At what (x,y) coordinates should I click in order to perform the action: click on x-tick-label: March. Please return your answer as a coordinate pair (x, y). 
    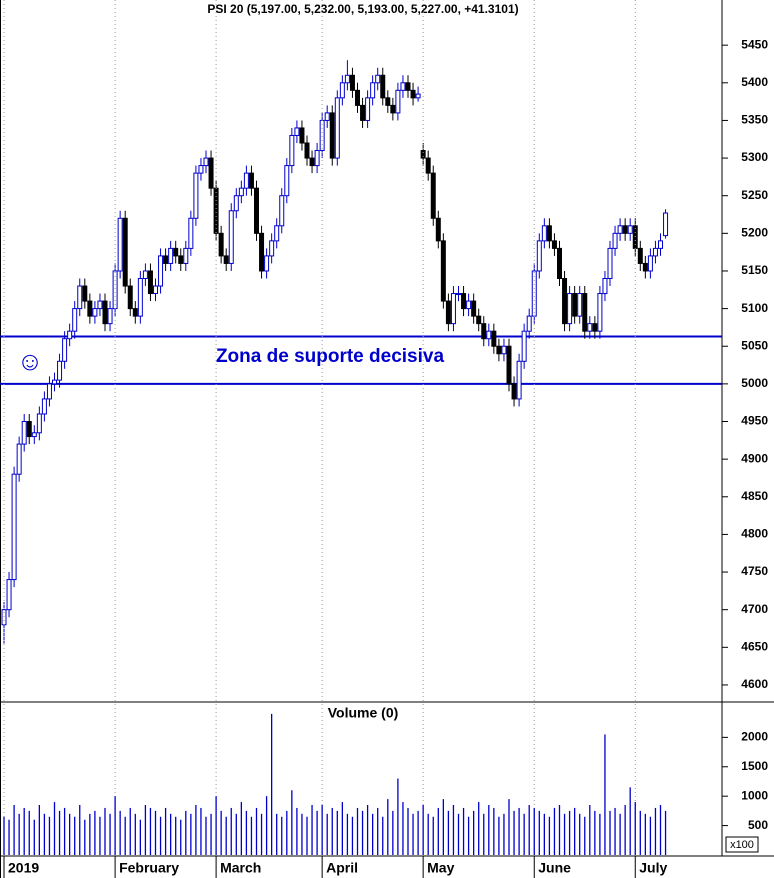
    Looking at the image, I should click on (240, 868).